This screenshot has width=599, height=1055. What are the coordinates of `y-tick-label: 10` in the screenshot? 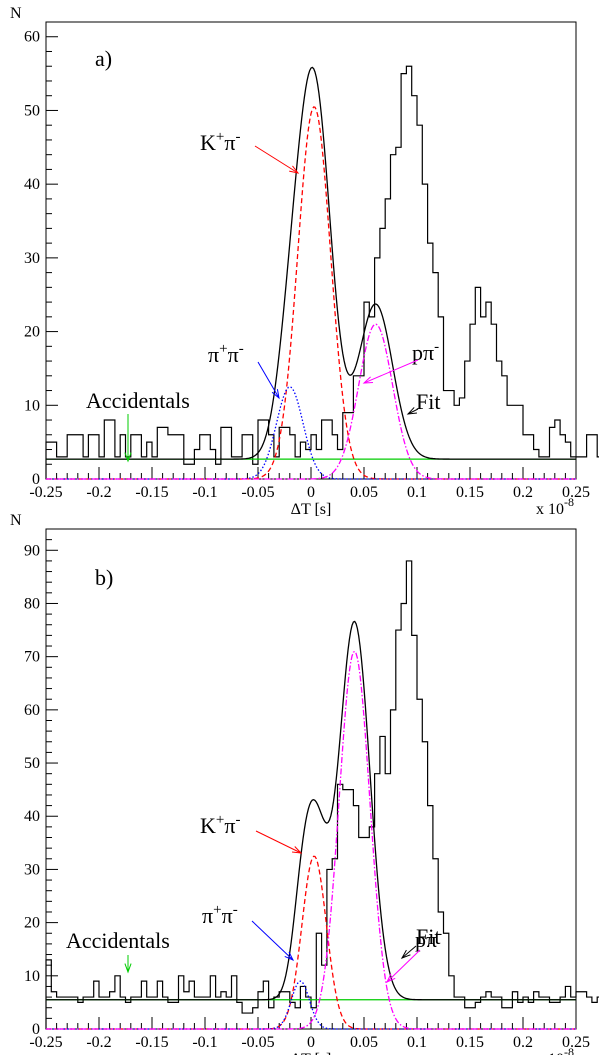 It's located at (32, 976).